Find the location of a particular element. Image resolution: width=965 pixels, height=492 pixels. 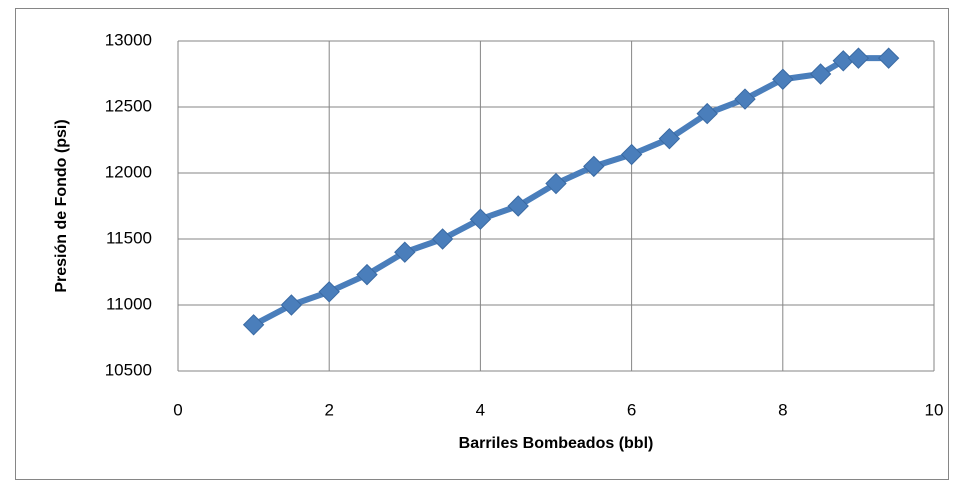

x-tick-label: 10 is located at coordinates (934, 409).